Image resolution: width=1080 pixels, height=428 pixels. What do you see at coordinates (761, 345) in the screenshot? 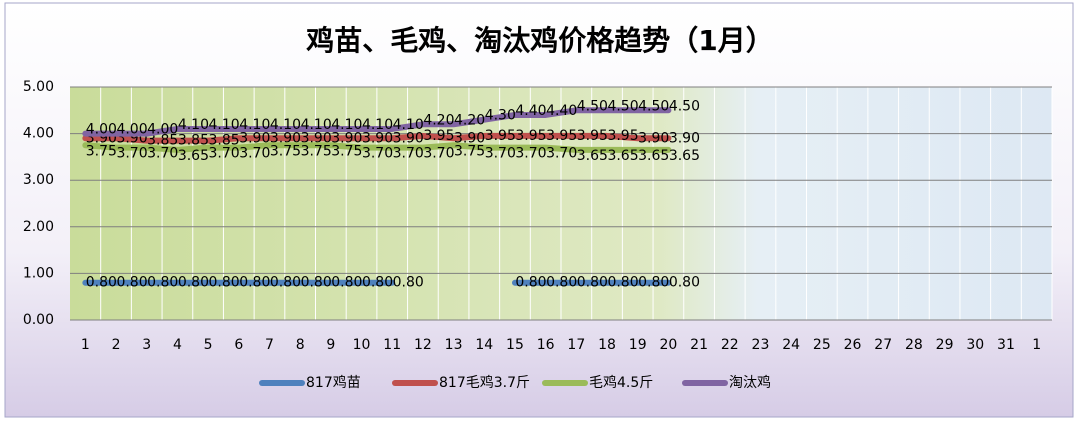
I see `x-tick-label: 23` at bounding box center [761, 345].